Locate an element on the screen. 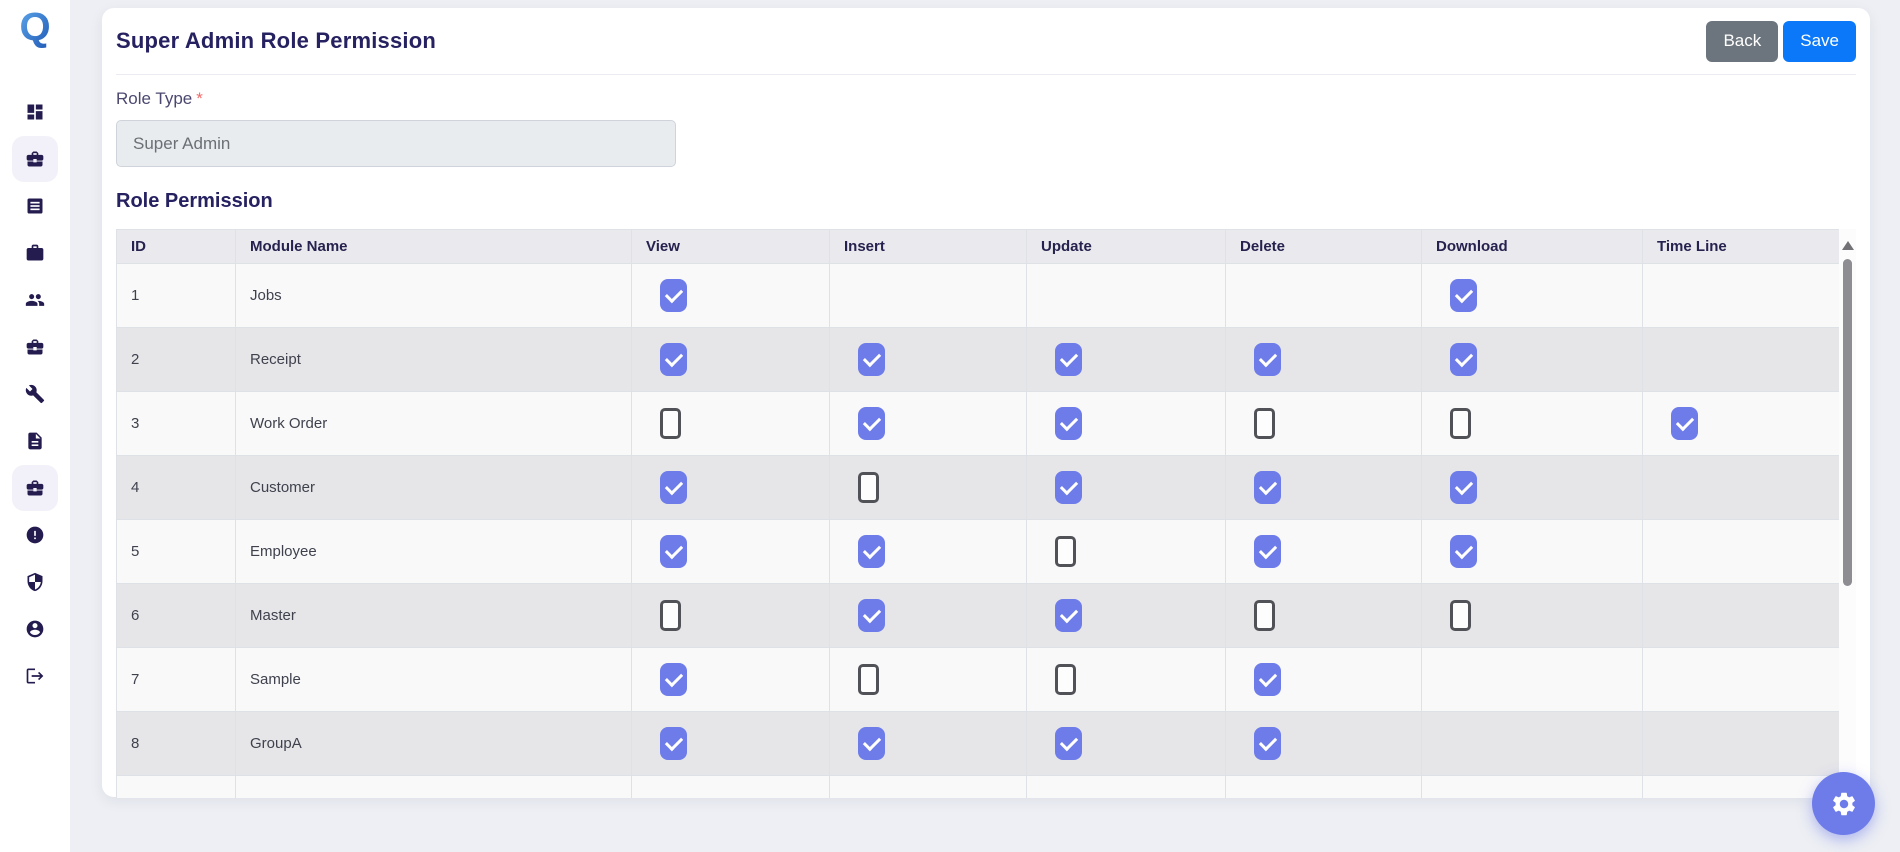 The width and height of the screenshot is (1900, 852). users-icon is located at coordinates (35, 300).